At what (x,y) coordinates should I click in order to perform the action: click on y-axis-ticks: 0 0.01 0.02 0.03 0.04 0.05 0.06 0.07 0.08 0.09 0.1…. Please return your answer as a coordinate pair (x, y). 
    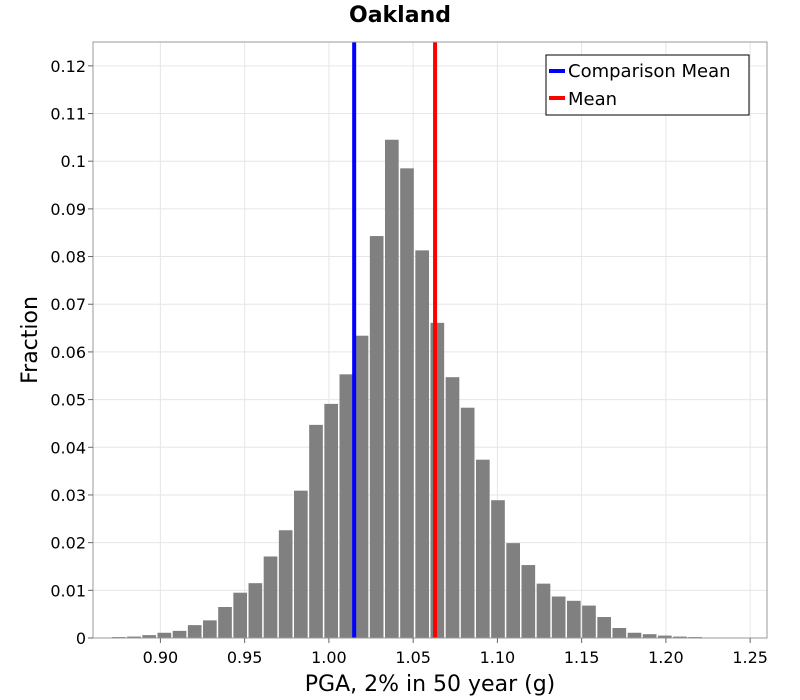
    Looking at the image, I should click on (71, 352).